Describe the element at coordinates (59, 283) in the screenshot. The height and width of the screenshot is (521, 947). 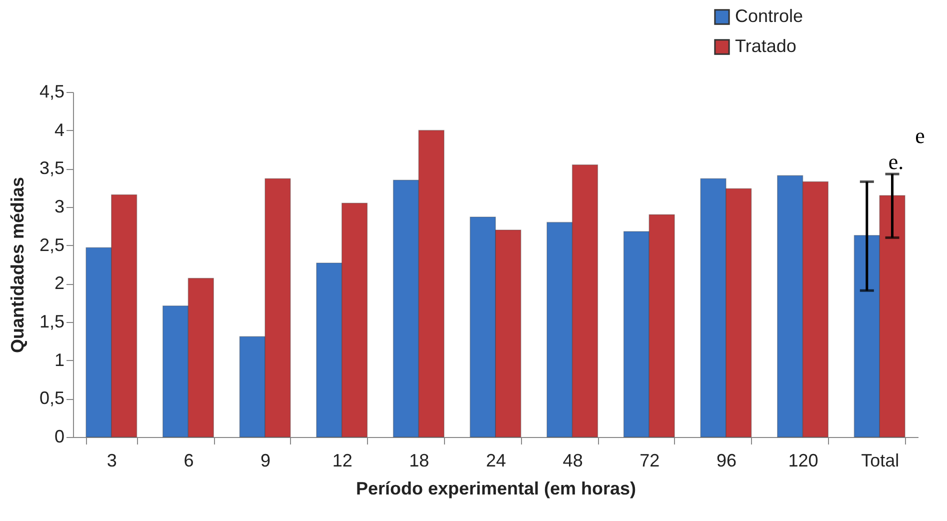
I see `y-tick-label: 2` at that location.